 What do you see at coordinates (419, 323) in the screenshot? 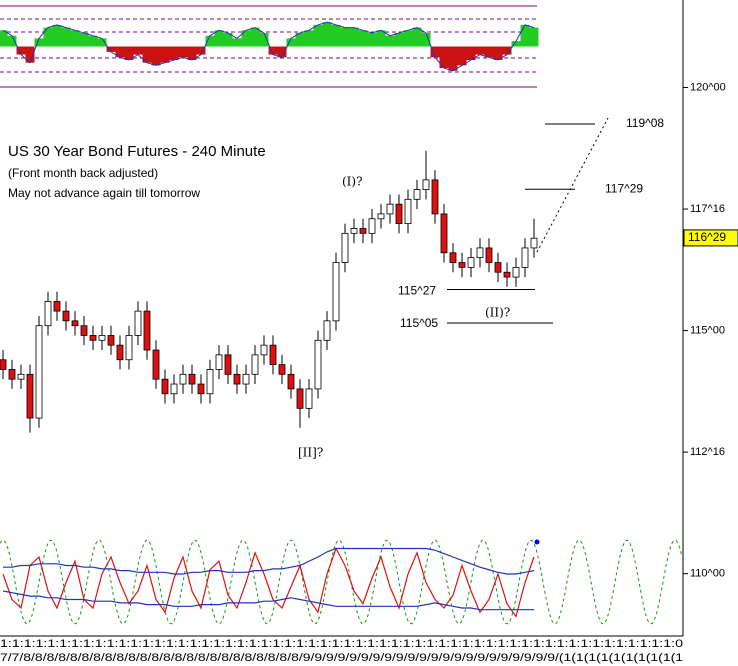
I see `level-label: 115^05` at bounding box center [419, 323].